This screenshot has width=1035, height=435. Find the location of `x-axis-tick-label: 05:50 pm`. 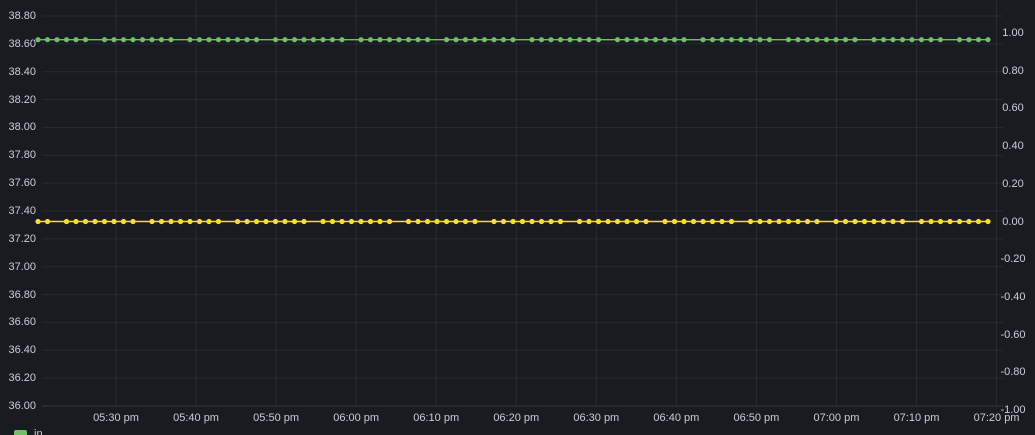

x-axis-tick-label: 05:50 pm is located at coordinates (276, 418).